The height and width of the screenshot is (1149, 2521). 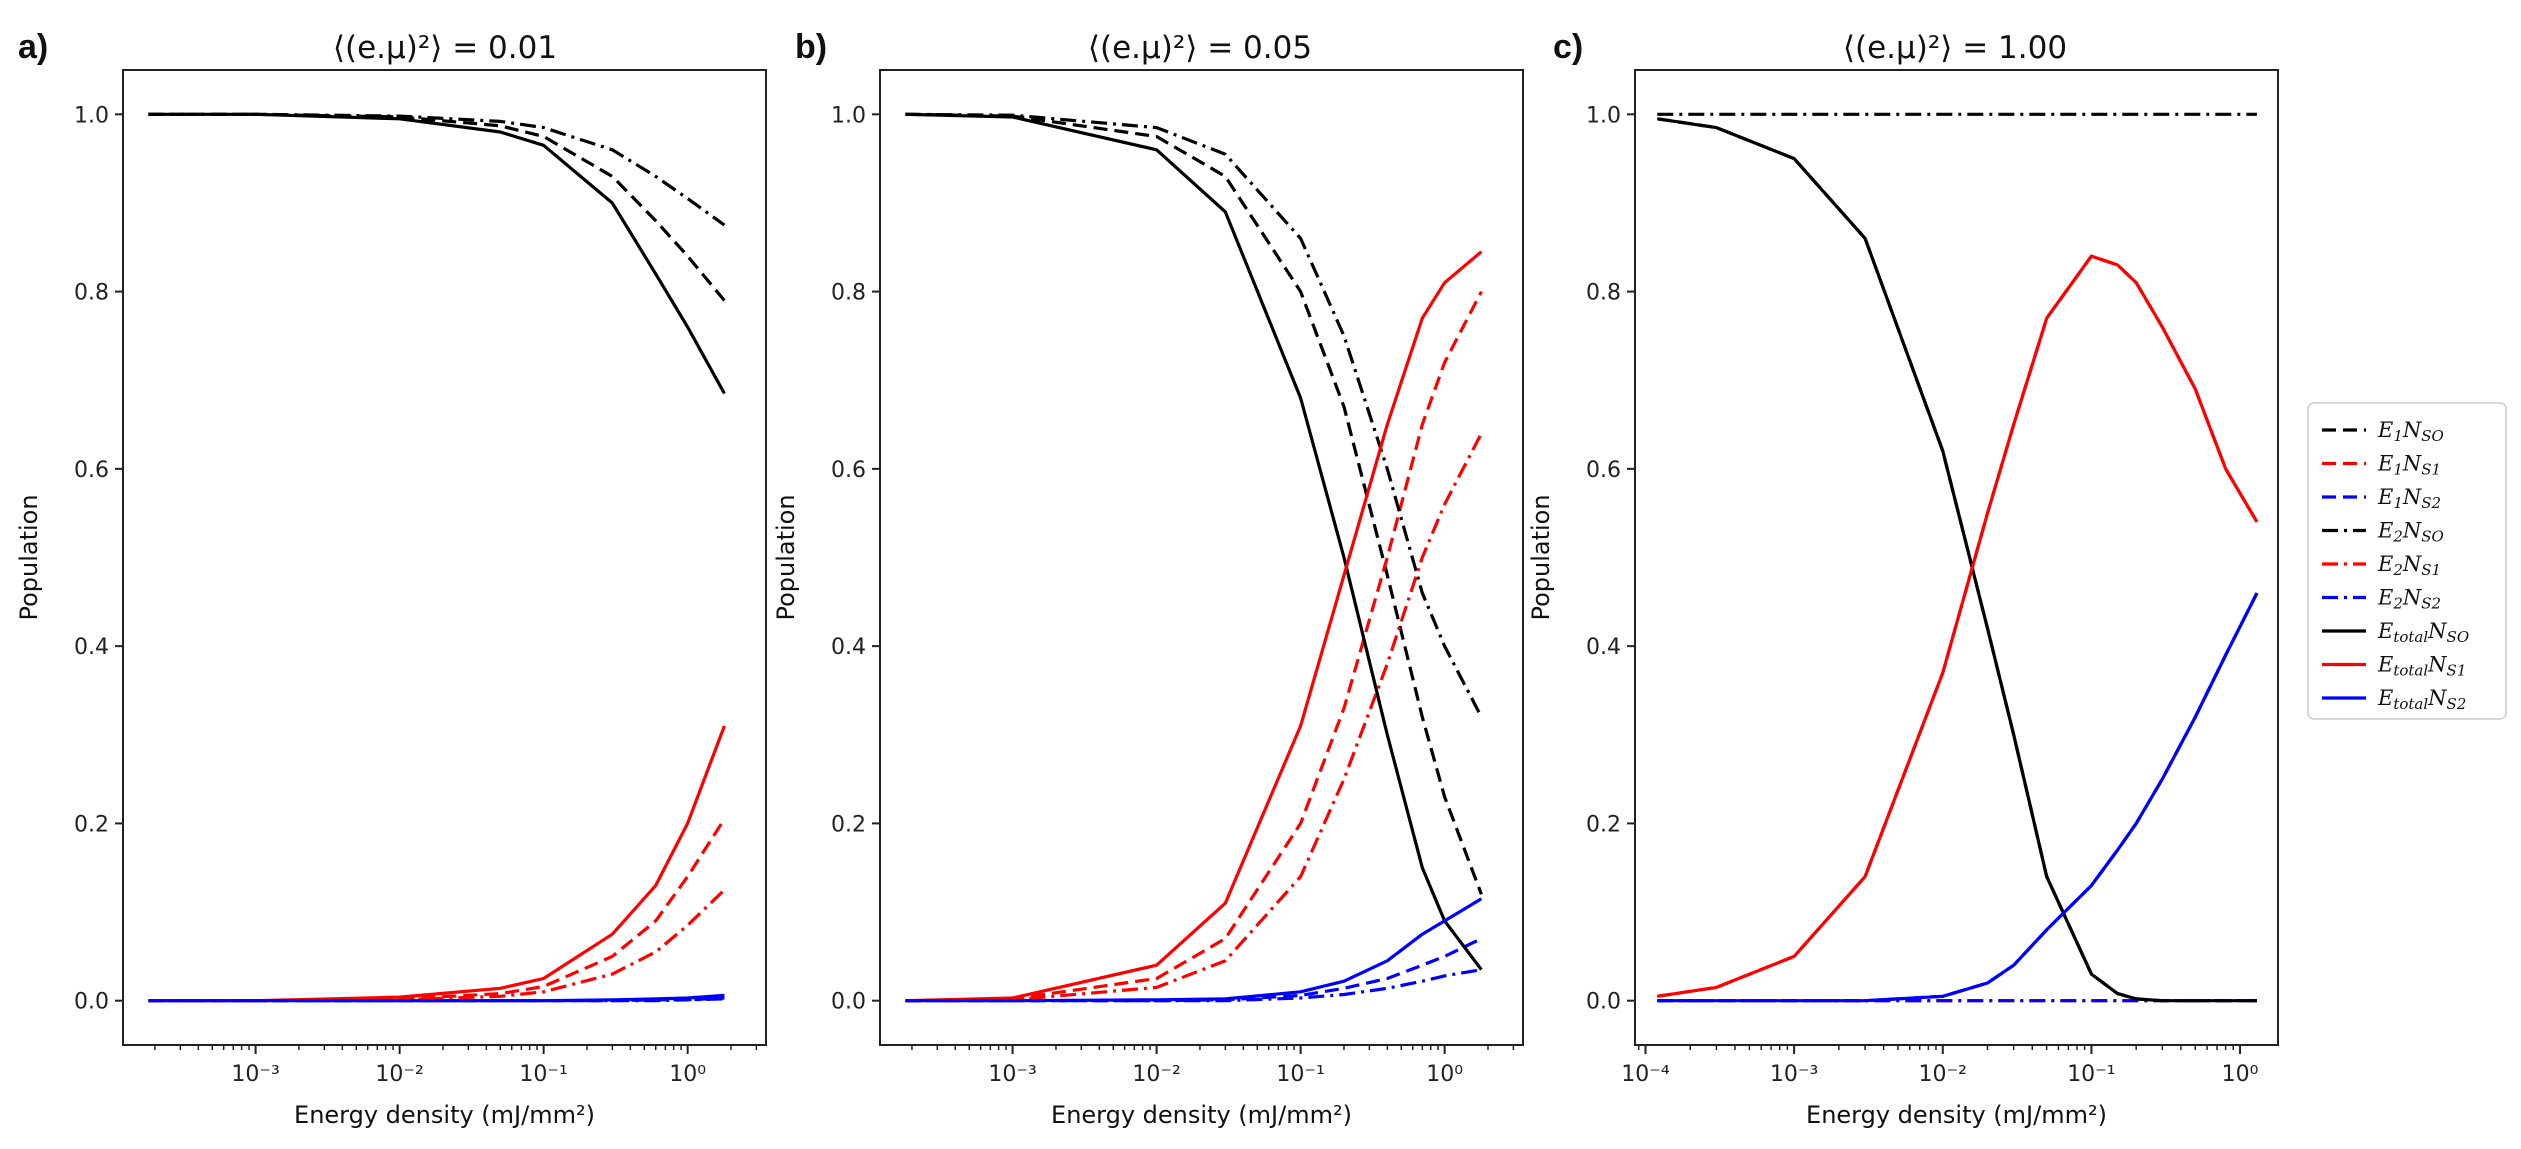 I want to click on series-line-etotal-n_s1, so click(x=437, y=864).